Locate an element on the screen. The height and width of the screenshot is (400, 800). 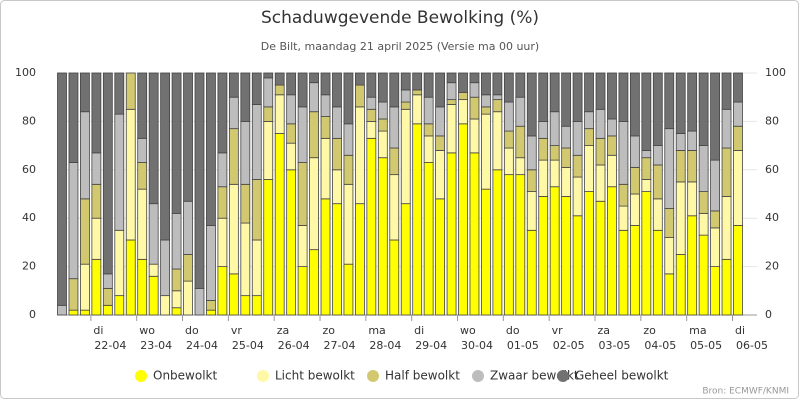
x-tick-label: 24-04 is located at coordinates (202, 345).